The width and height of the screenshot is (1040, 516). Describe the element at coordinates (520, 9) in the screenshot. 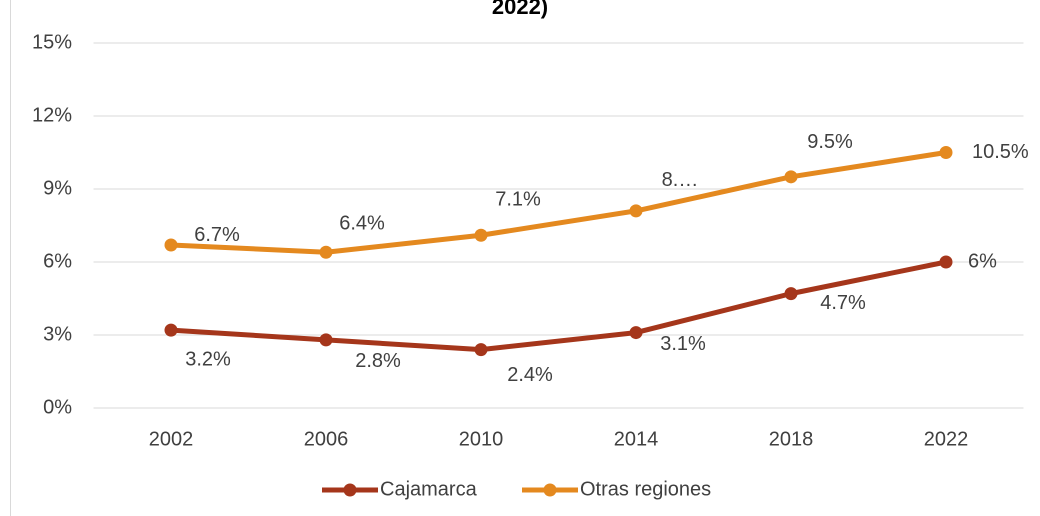

I see `chart-title: 2022)` at that location.